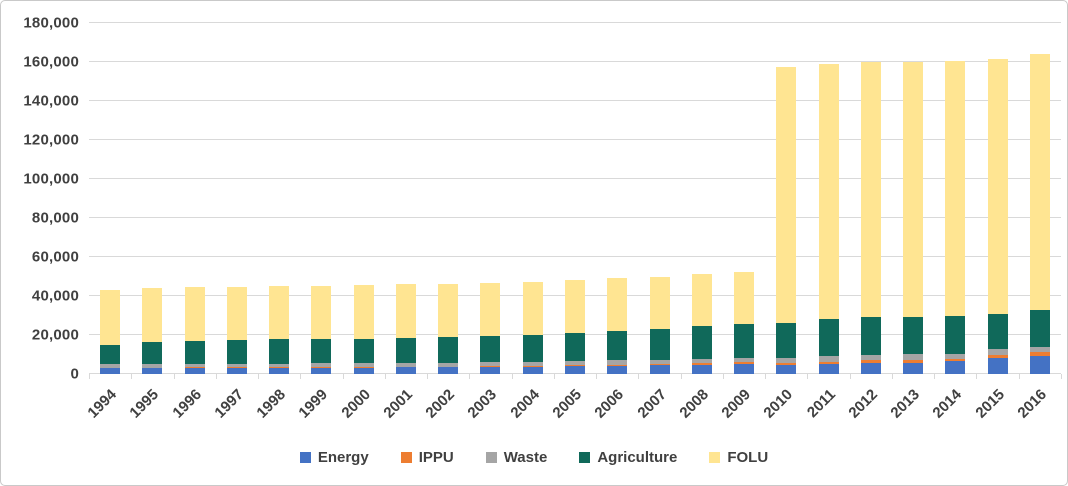 The height and width of the screenshot is (486, 1068). I want to click on bar-segment-waste-2010, so click(786, 360).